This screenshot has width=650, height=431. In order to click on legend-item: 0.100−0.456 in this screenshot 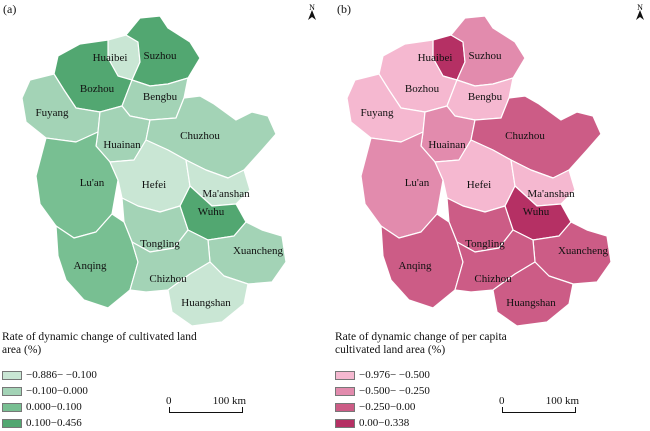, I will do `click(49, 423)`.